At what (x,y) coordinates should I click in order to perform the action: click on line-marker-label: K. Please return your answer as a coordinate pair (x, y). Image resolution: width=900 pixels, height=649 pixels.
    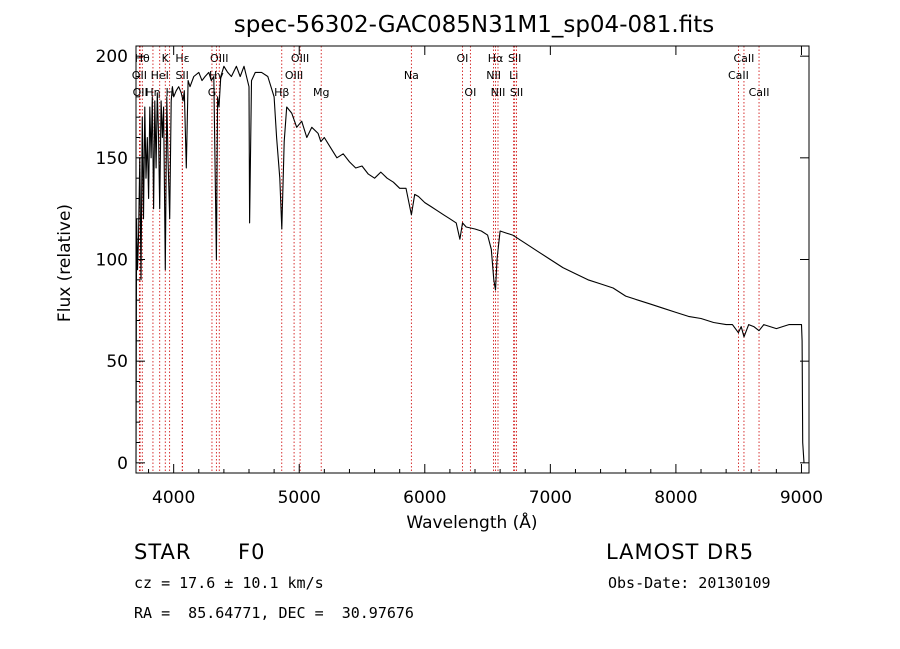
    Looking at the image, I should click on (166, 58).